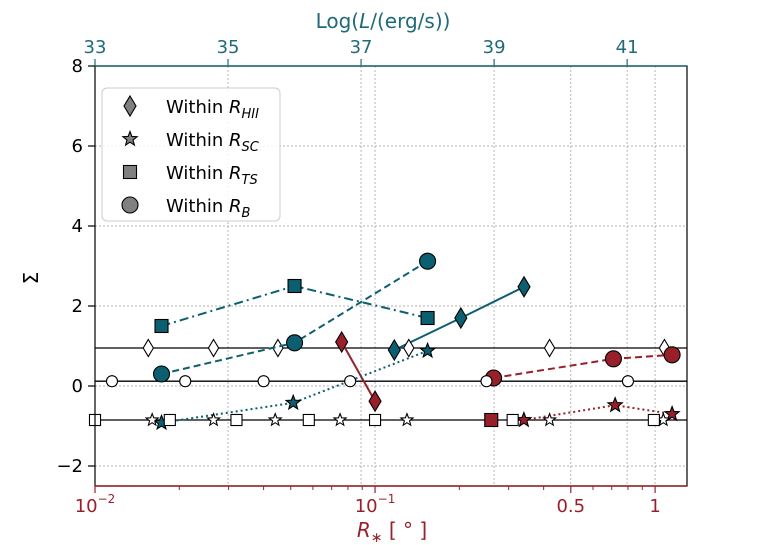 This screenshot has height=545, width=763. I want to click on y-tick-label: 4, so click(77, 226).